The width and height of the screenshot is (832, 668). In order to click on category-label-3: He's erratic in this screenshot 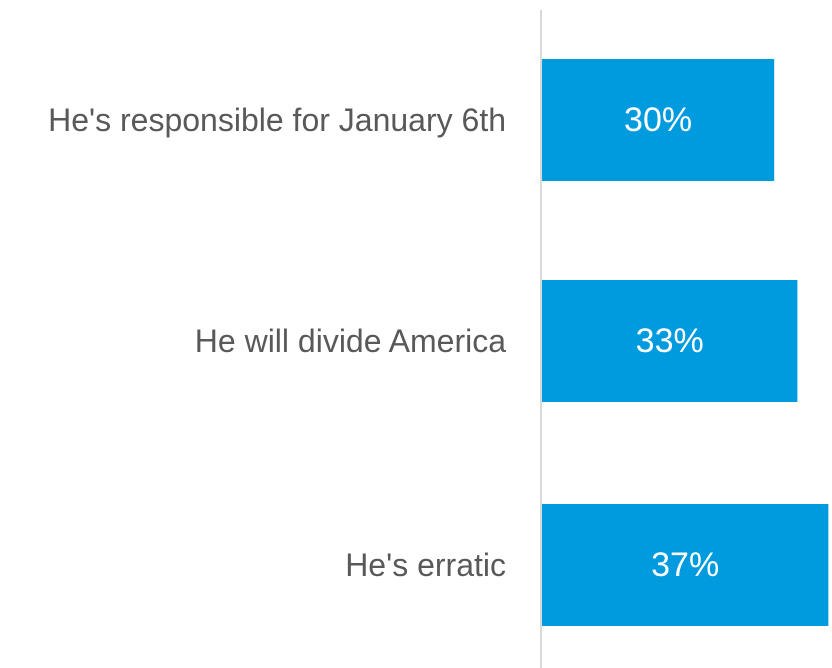, I will do `click(425, 565)`.